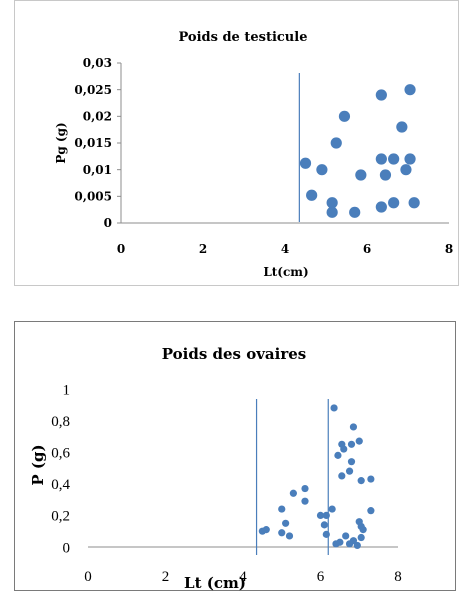 The image size is (461, 591). I want to click on chart-title: Poids des ovaires, so click(234, 354).